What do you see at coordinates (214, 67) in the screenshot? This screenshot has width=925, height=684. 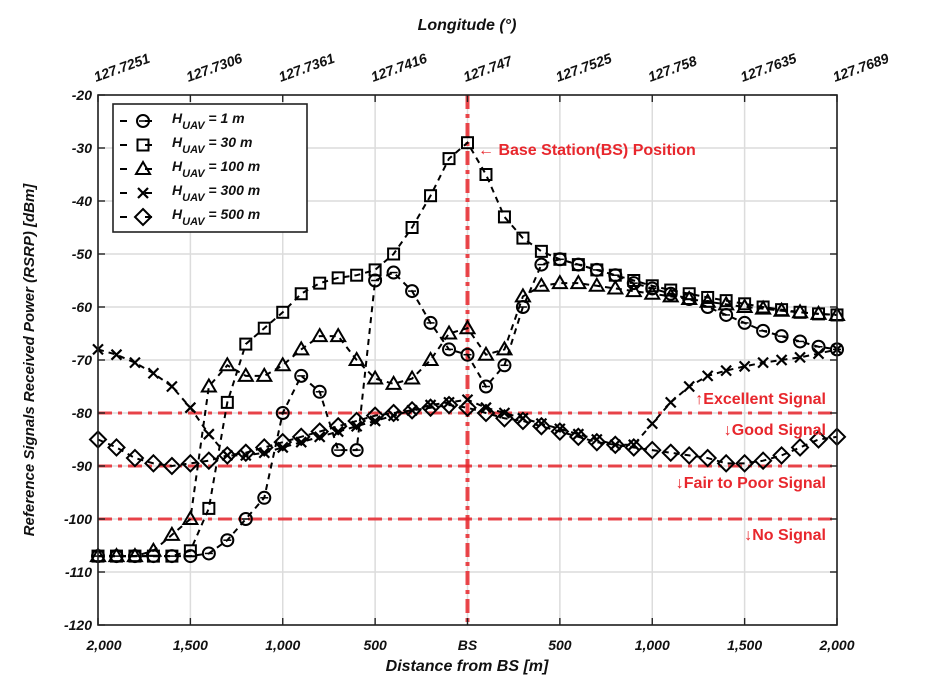 I see `top-tick-label: 127.7306` at bounding box center [214, 67].